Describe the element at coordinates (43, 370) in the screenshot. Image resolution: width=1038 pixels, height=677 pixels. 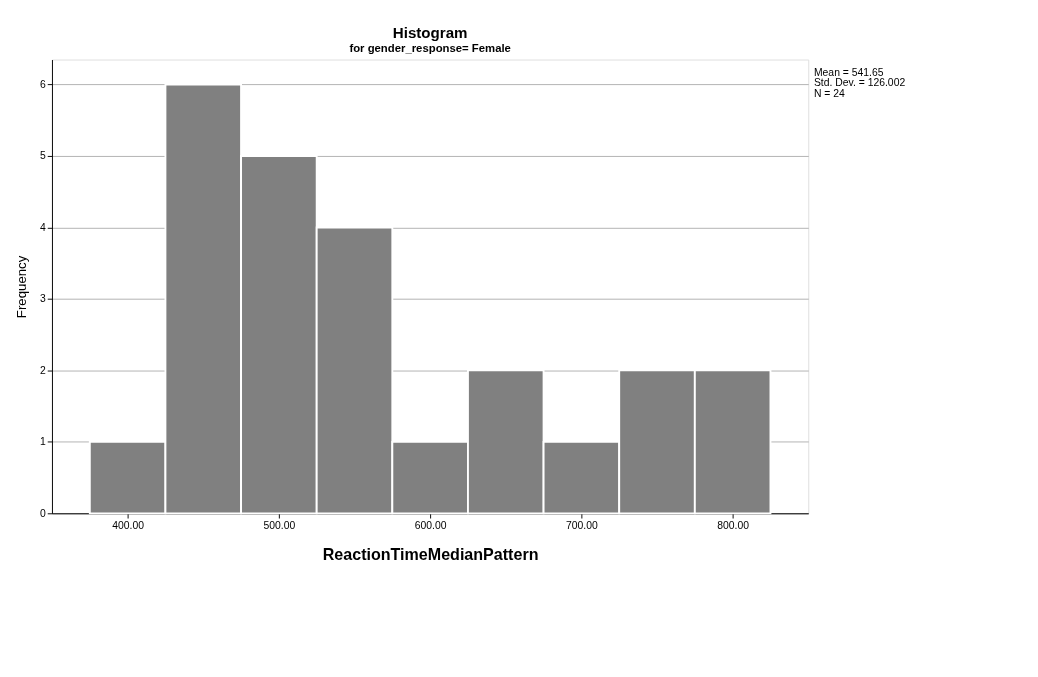
I see `y-tick-label: 2` at that location.